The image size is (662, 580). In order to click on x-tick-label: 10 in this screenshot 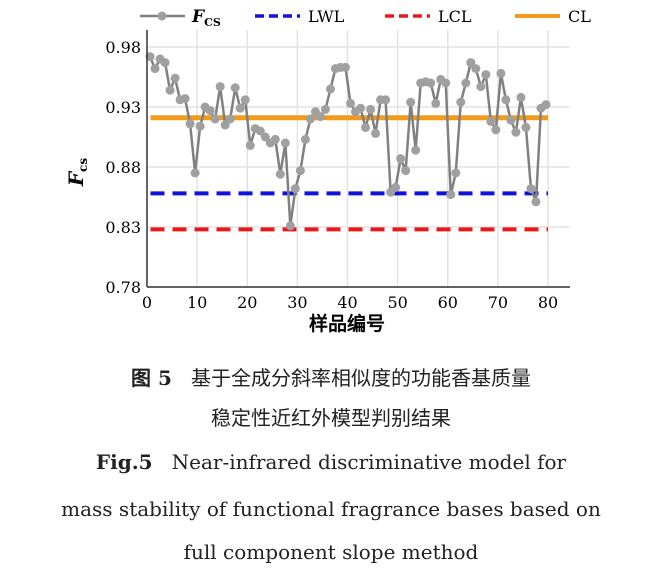, I will do `click(197, 302)`.